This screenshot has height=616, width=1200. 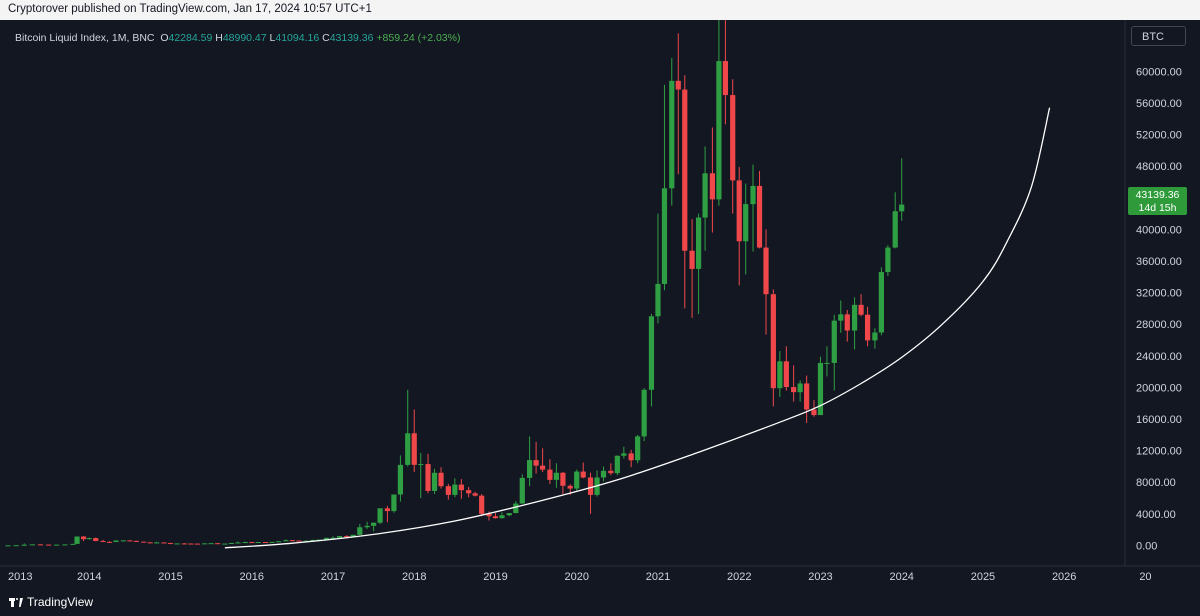 What do you see at coordinates (1159, 230) in the screenshot?
I see `price-tick-label: 40000.00` at bounding box center [1159, 230].